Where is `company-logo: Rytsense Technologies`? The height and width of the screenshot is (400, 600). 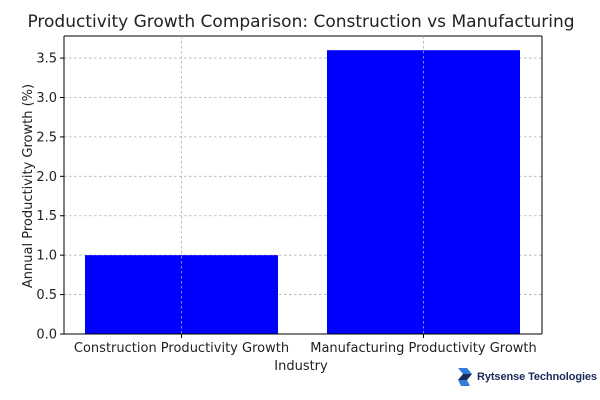
company-logo: Rytsense Technologies is located at coordinates (526, 377).